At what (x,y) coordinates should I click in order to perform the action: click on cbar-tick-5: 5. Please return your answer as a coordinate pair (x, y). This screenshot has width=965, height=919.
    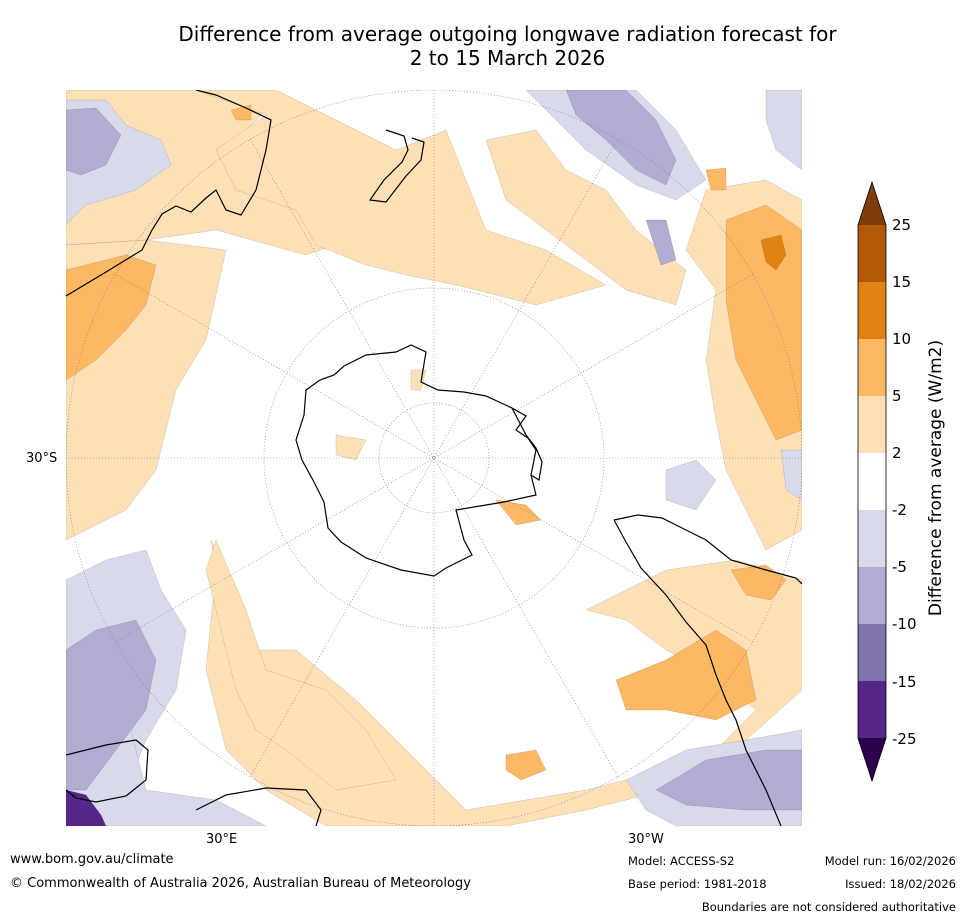
    Looking at the image, I should click on (897, 396).